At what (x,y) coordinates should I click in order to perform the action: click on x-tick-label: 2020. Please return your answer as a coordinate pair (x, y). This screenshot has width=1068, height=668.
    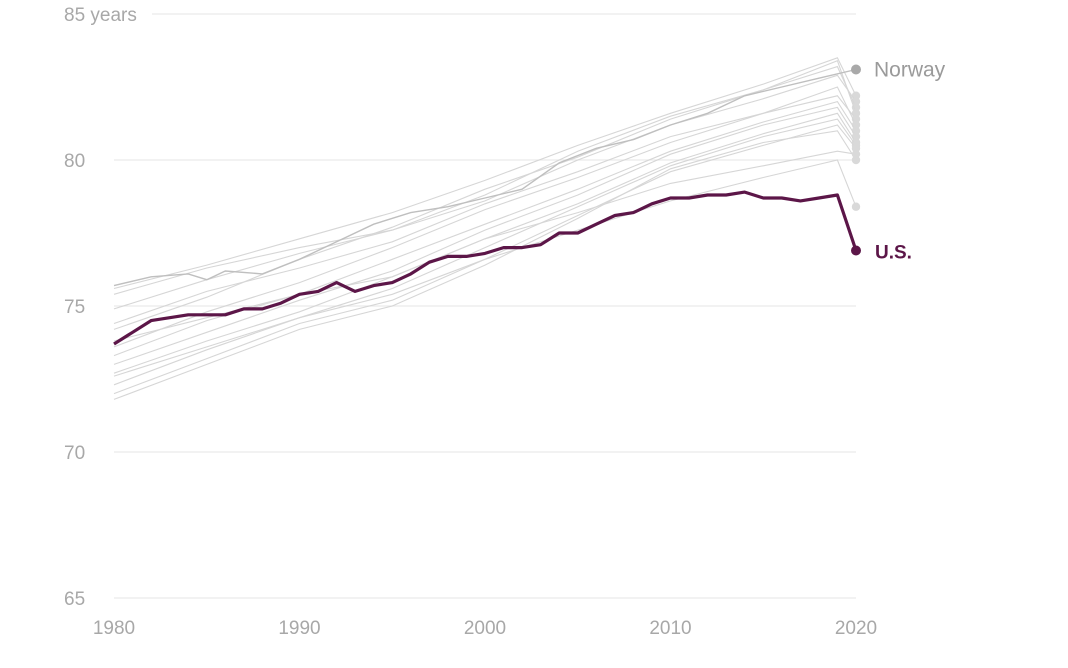
    Looking at the image, I should click on (856, 628).